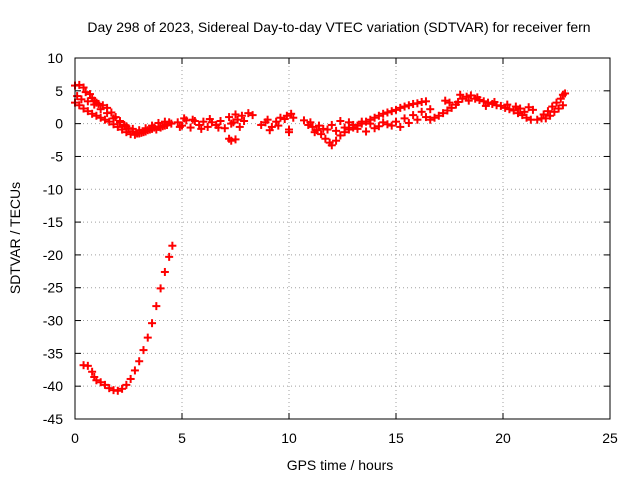 The image size is (640, 480). What do you see at coordinates (182, 438) in the screenshot?
I see `x-tick-label: 5` at bounding box center [182, 438].